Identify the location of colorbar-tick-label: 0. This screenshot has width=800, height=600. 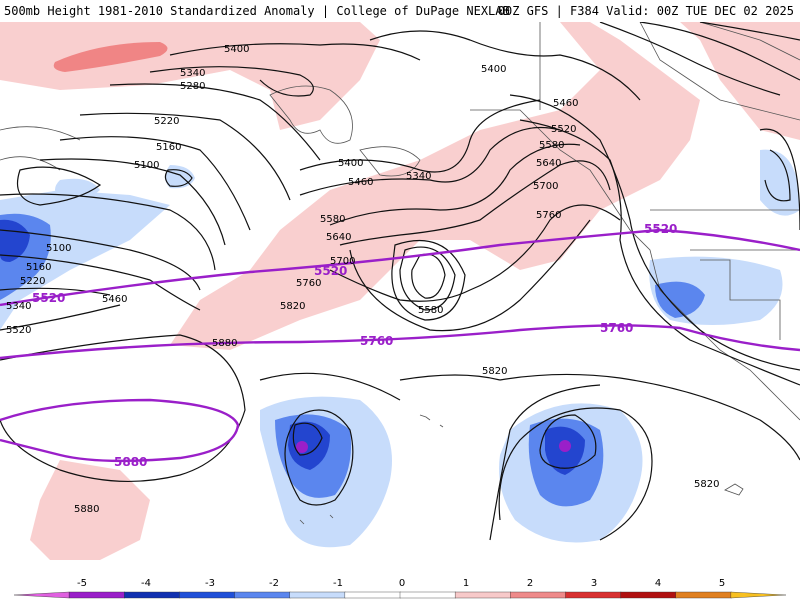
(402, 583).